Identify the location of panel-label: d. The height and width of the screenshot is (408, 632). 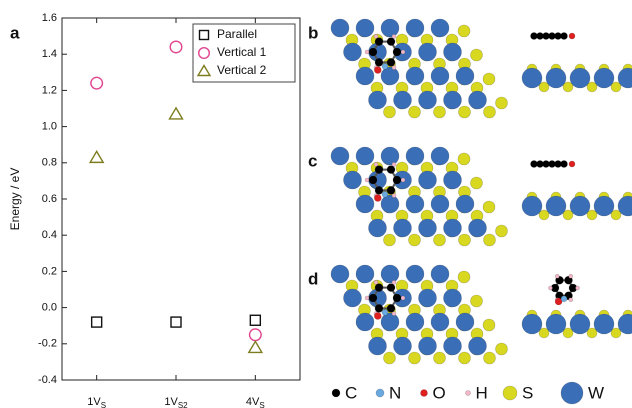
(313, 278).